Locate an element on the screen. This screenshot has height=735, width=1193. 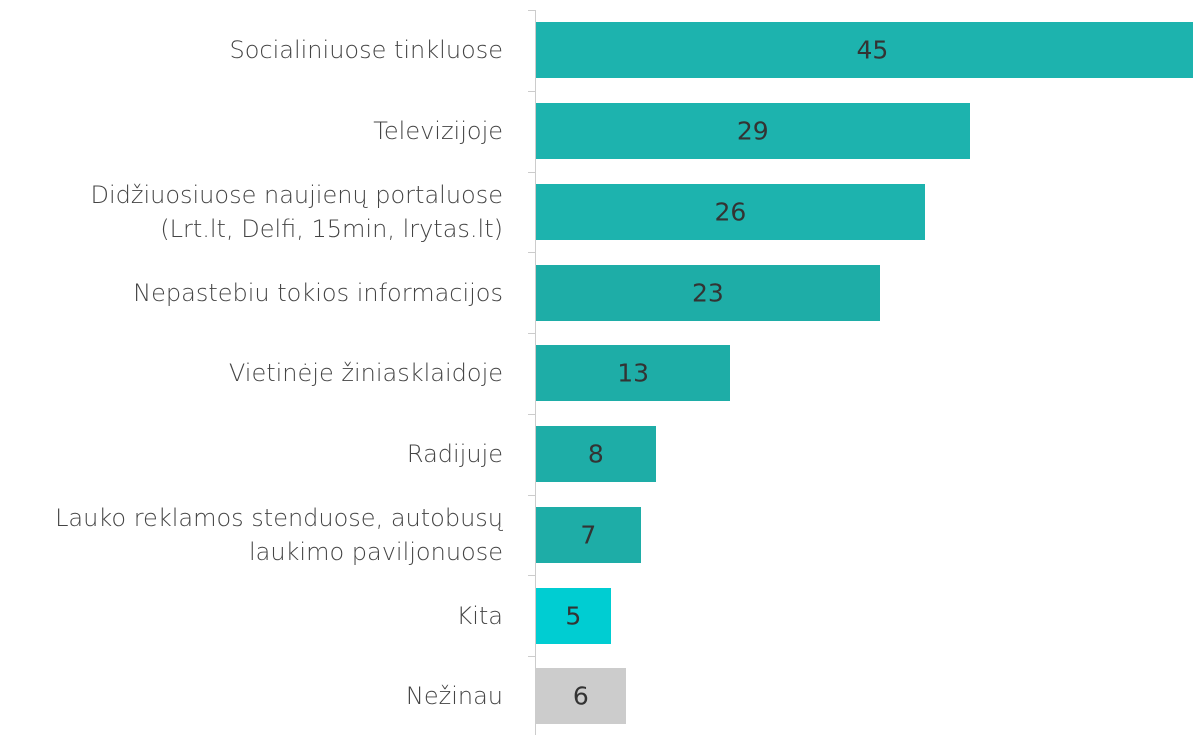
data-label: 7 is located at coordinates (588, 535).